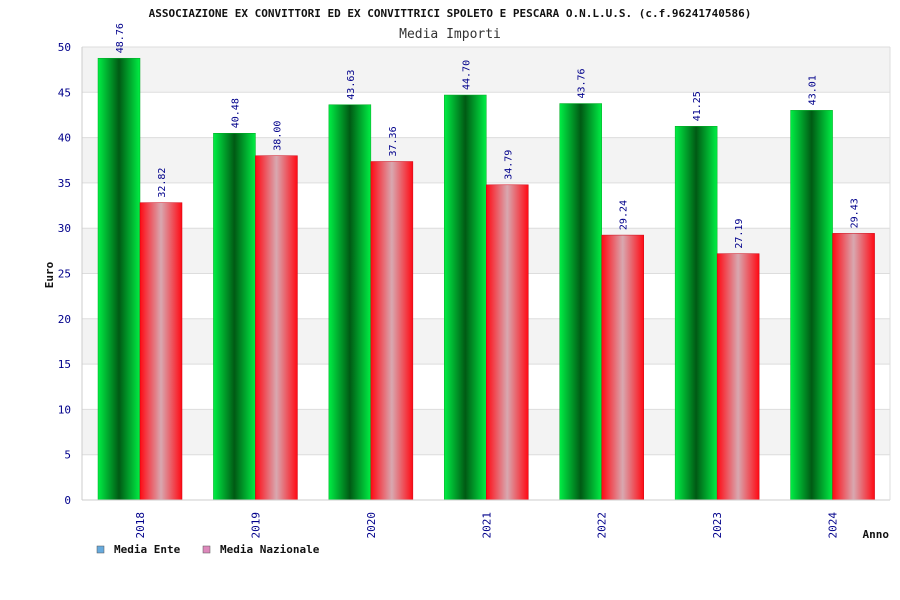 This screenshot has width=900, height=600. Describe the element at coordinates (717, 525) in the screenshot. I see `x-tick-label: 2023` at that location.